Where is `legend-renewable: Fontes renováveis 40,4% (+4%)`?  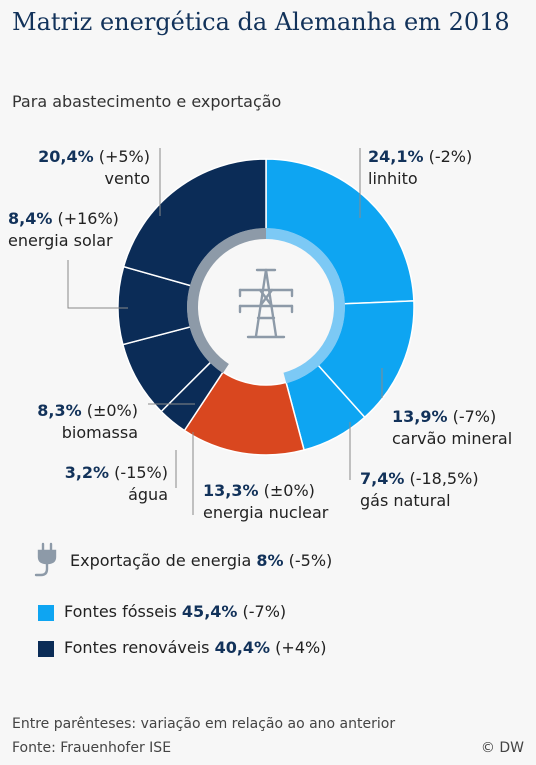 legend-renewable: Fontes renováveis 40,4% (+4%) is located at coordinates (195, 647).